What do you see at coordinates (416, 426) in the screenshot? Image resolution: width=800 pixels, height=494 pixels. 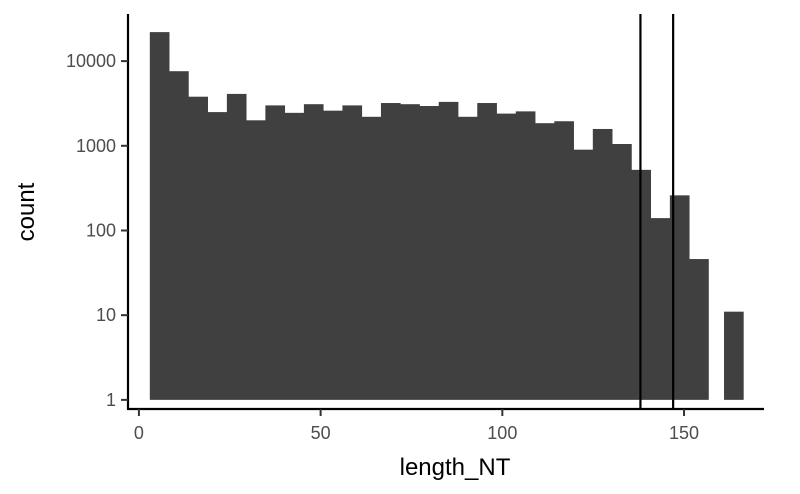 I see `x-axis-ticks: 0 50 100 150` at bounding box center [416, 426].